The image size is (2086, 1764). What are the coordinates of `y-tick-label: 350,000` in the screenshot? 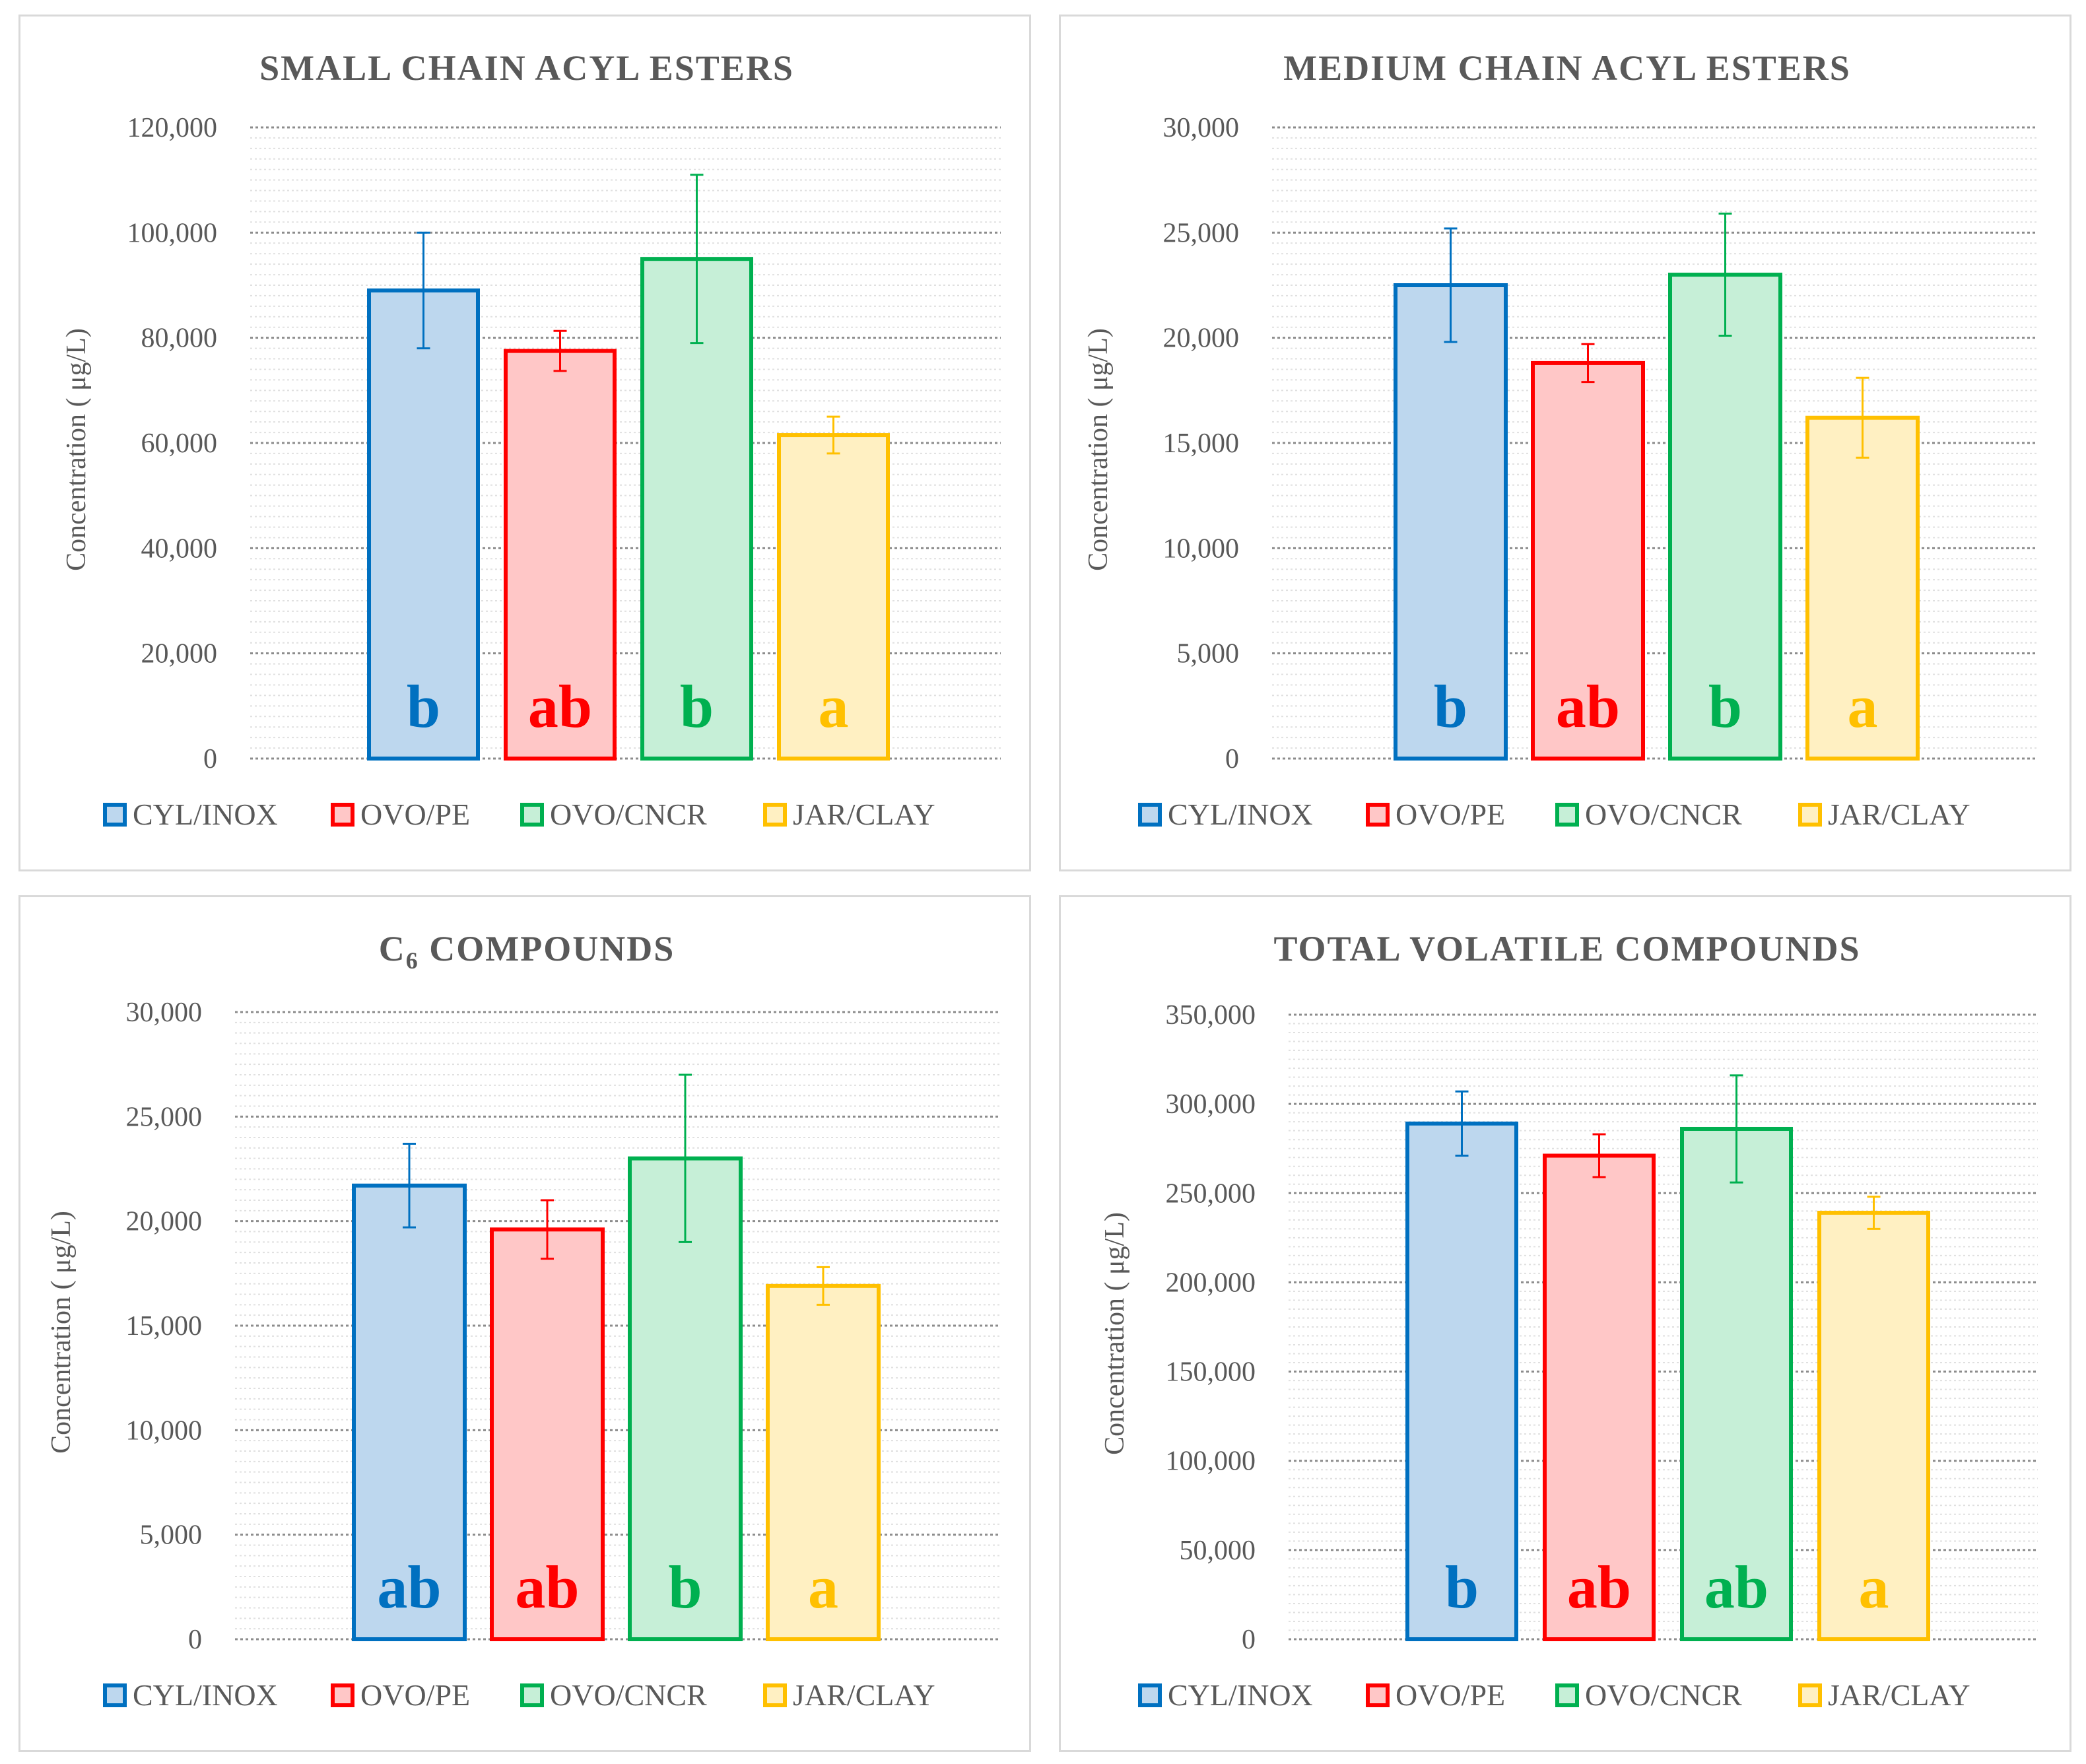 It's located at (1211, 1015).